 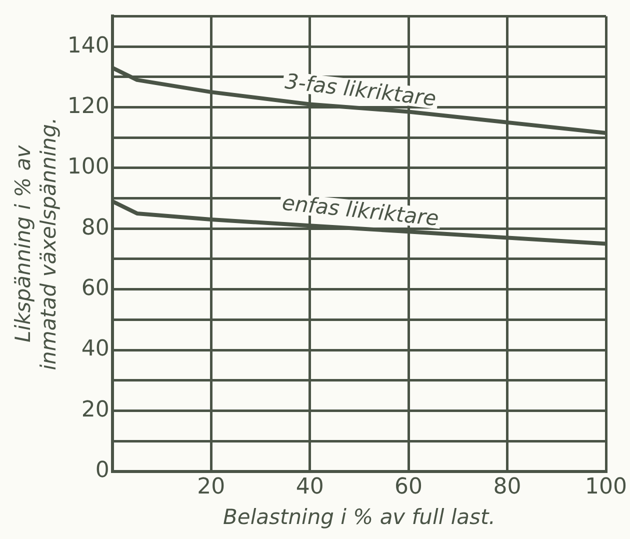 I want to click on y-tick-label: 40, so click(x=95, y=349).